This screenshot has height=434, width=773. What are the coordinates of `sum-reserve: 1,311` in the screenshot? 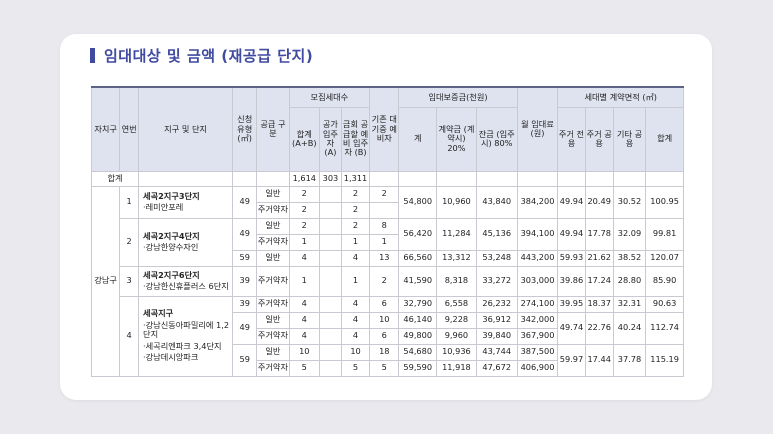 It's located at (355, 178).